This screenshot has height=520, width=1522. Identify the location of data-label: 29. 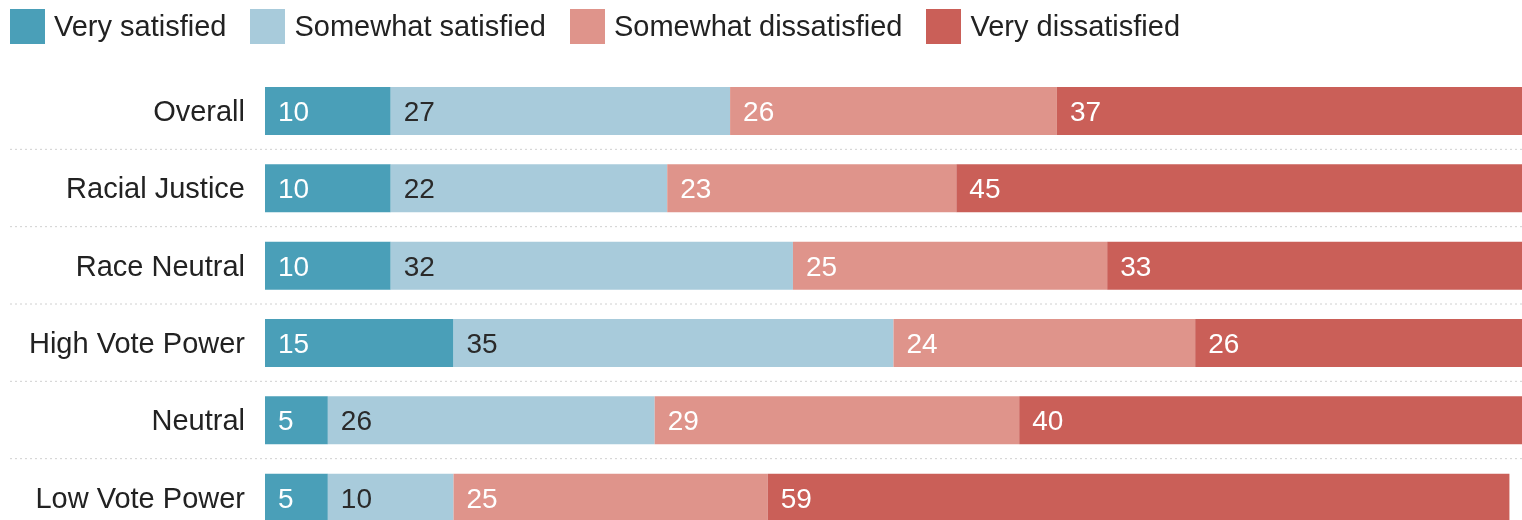
(683, 421).